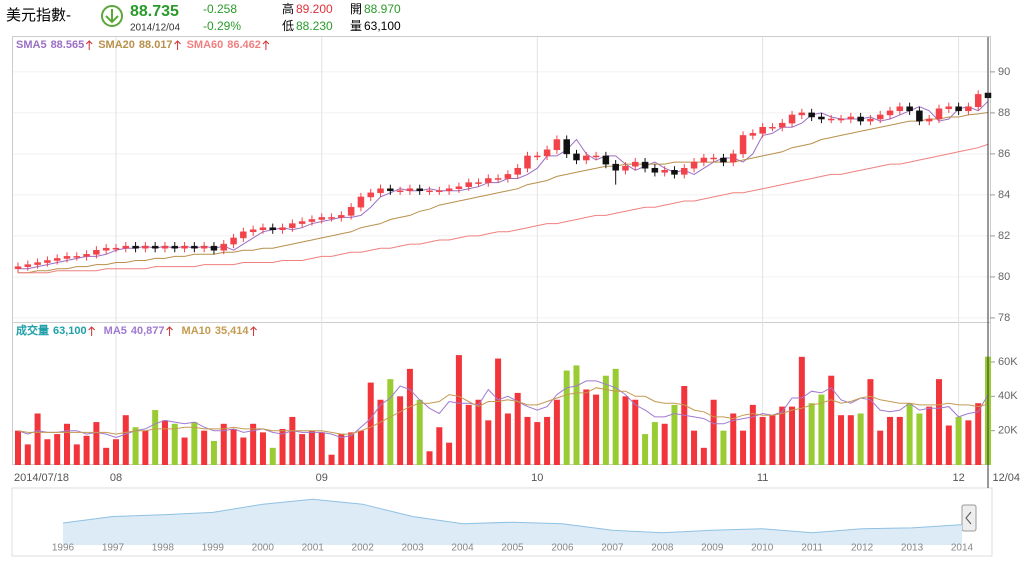 The height and width of the screenshot is (563, 1024). What do you see at coordinates (196, 331) in the screenshot?
I see `legend-name: MA10` at bounding box center [196, 331].